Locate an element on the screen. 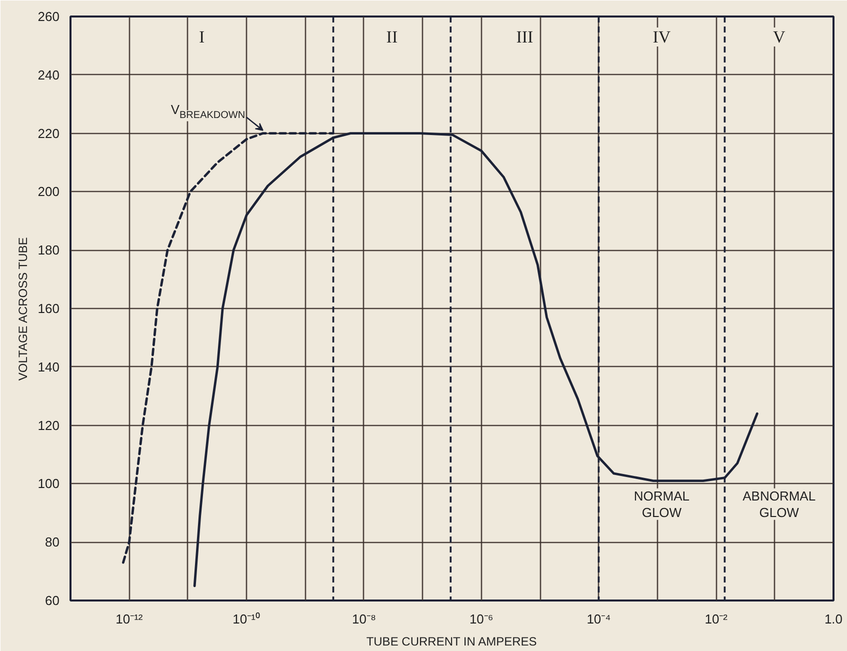 This screenshot has width=847, height=651. y-tick-label: 60 is located at coordinates (52, 600).